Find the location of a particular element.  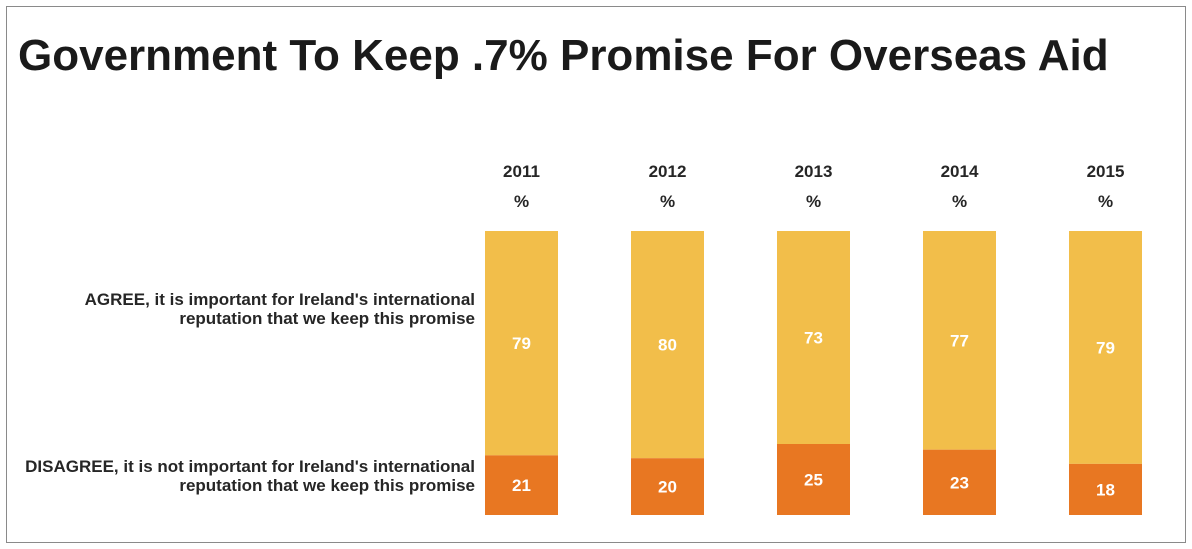

disagree-value-2011: 21 is located at coordinates (521, 485).